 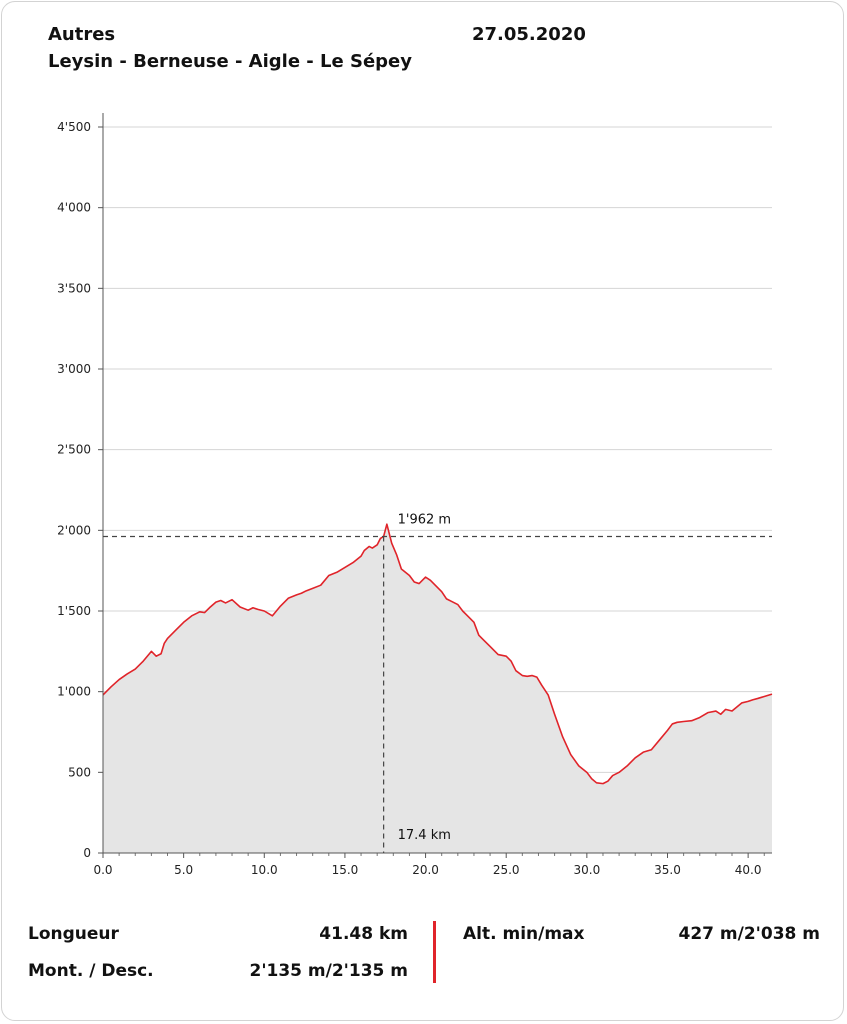 I want to click on route-date: 27.05.2020, so click(x=529, y=34).